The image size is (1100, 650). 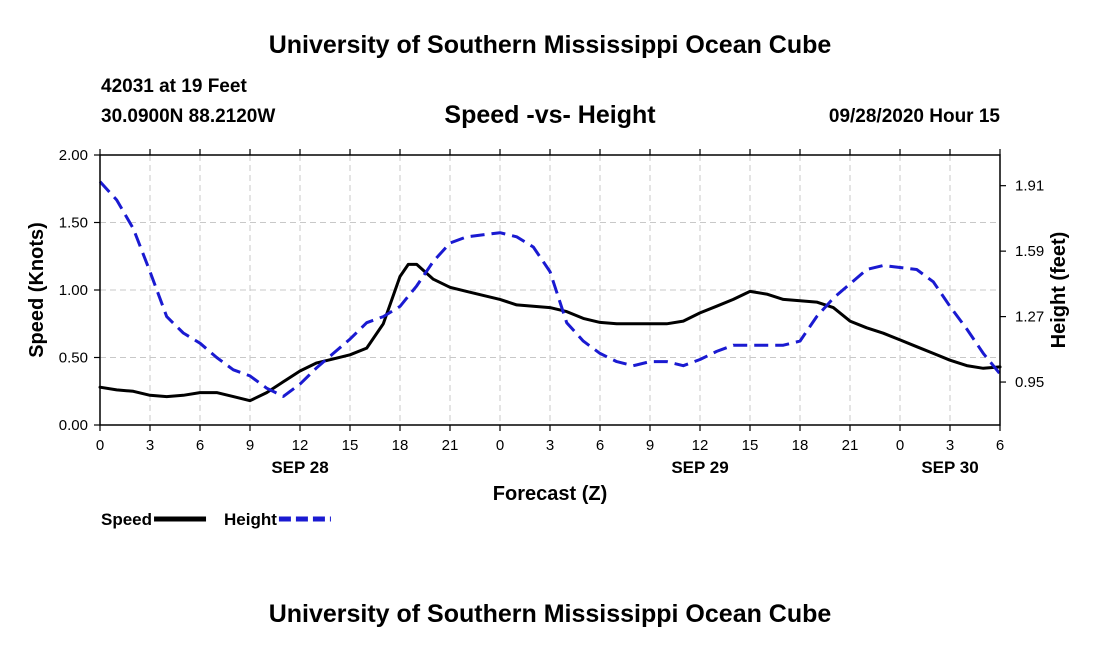 What do you see at coordinates (250, 519) in the screenshot?
I see `legend-label: Height` at bounding box center [250, 519].